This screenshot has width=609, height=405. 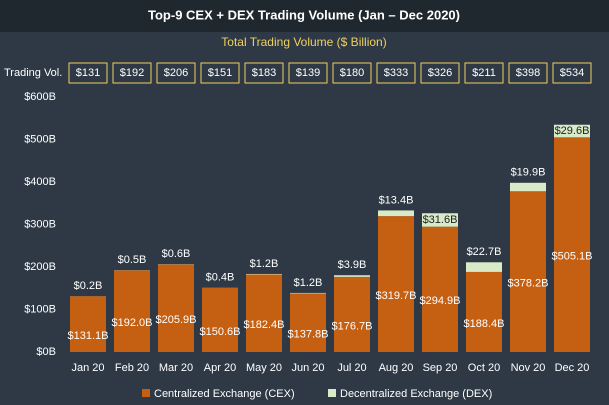 I want to click on total-label: $206, so click(x=176, y=73).